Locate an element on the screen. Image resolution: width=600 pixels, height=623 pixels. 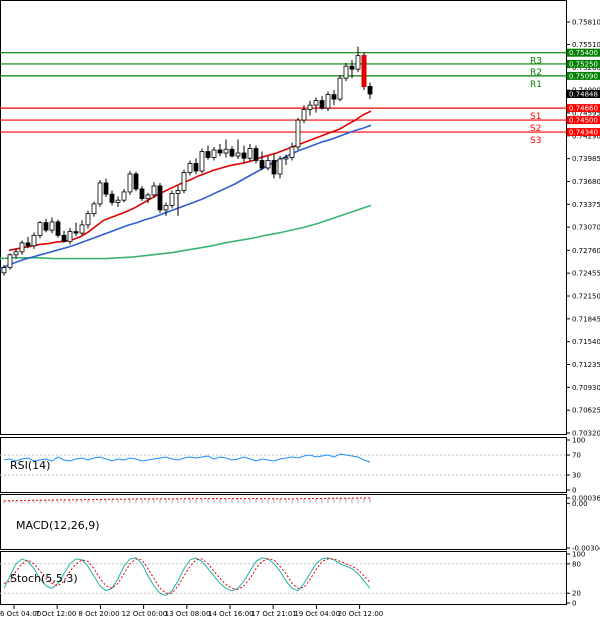
rsi-tick-label: 0 is located at coordinates (574, 491).